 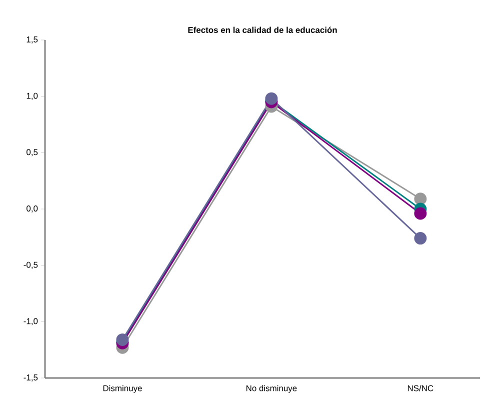 What do you see at coordinates (262, 29) in the screenshot?
I see `chart-title: Efectos en la calidad de la educación` at bounding box center [262, 29].